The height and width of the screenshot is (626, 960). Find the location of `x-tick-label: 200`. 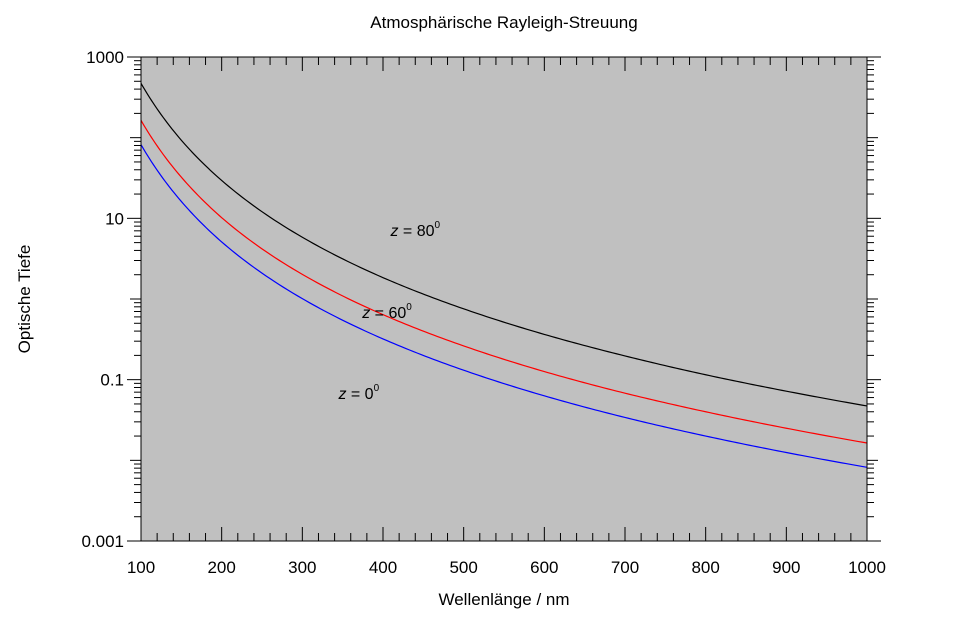

x-tick-label: 200 is located at coordinates (221, 567).